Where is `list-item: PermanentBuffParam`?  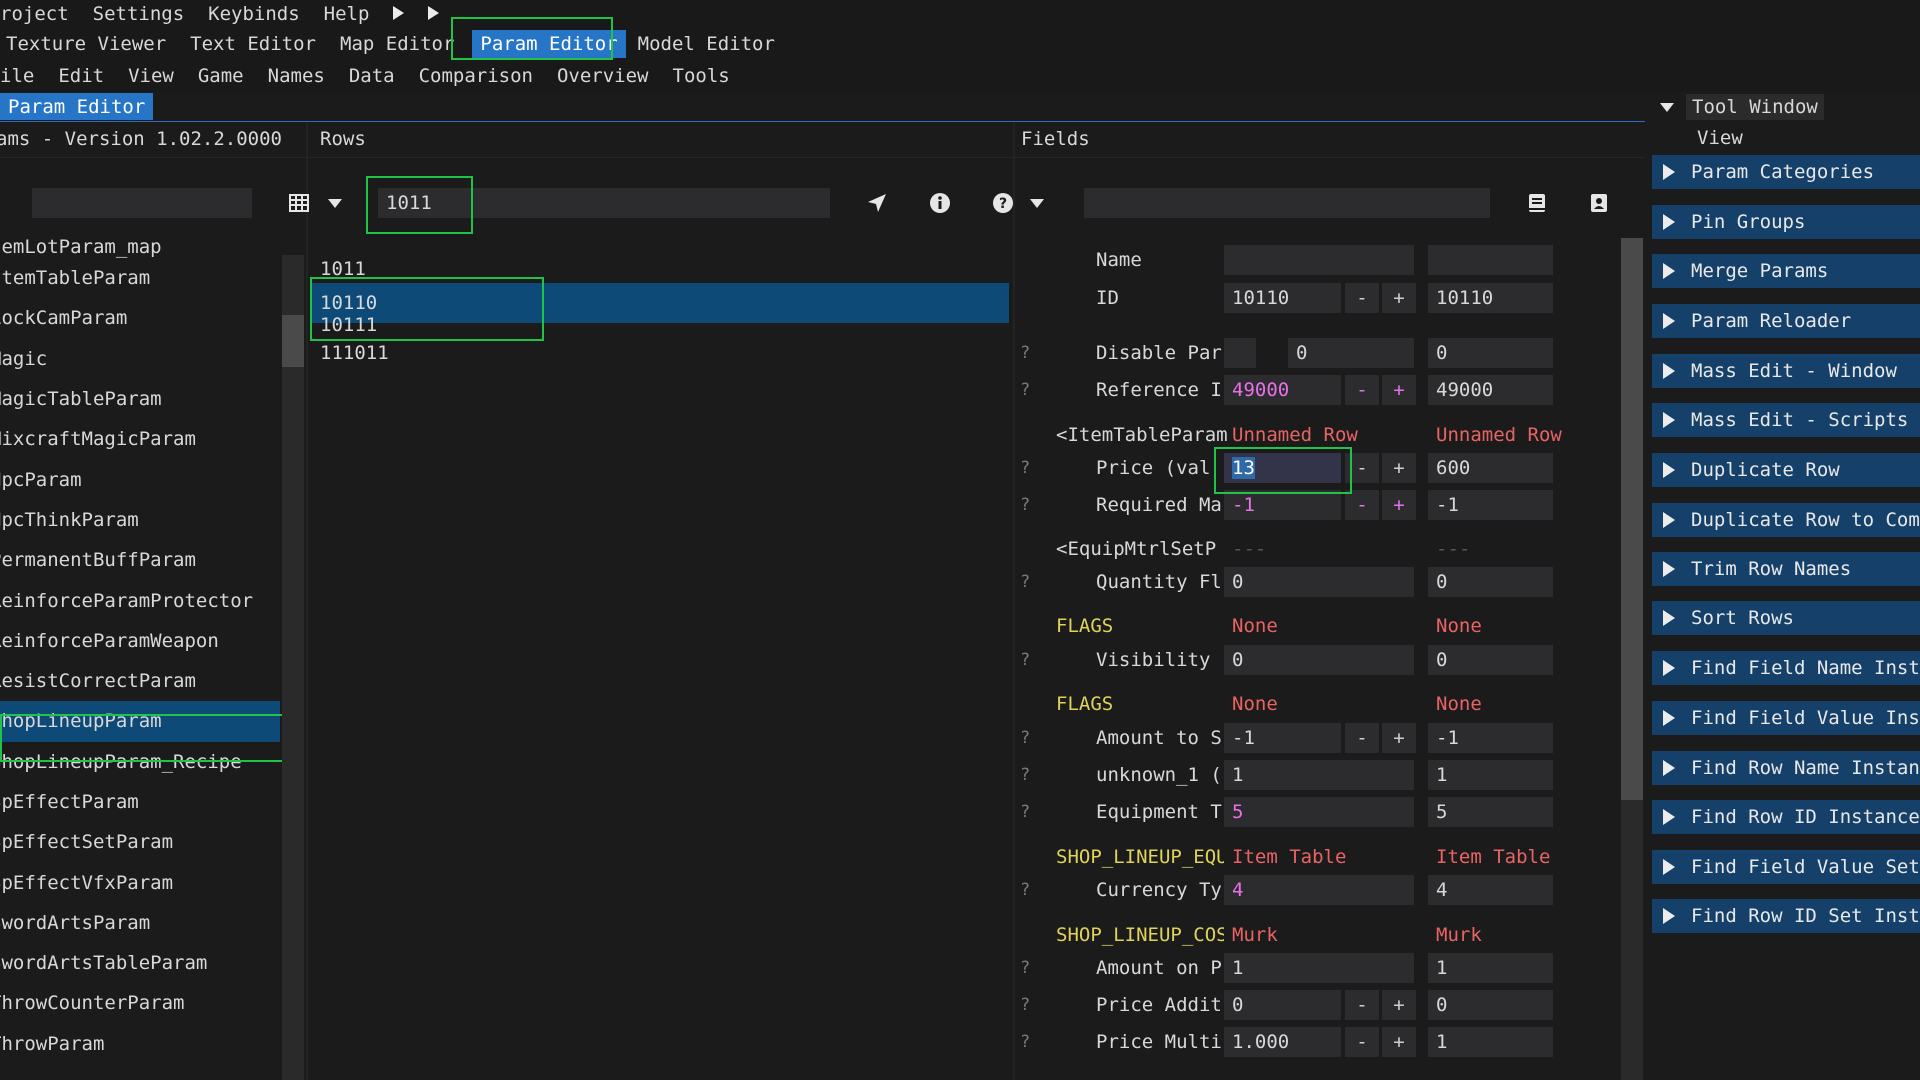
list-item: PermanentBuffParam is located at coordinates (98, 560).